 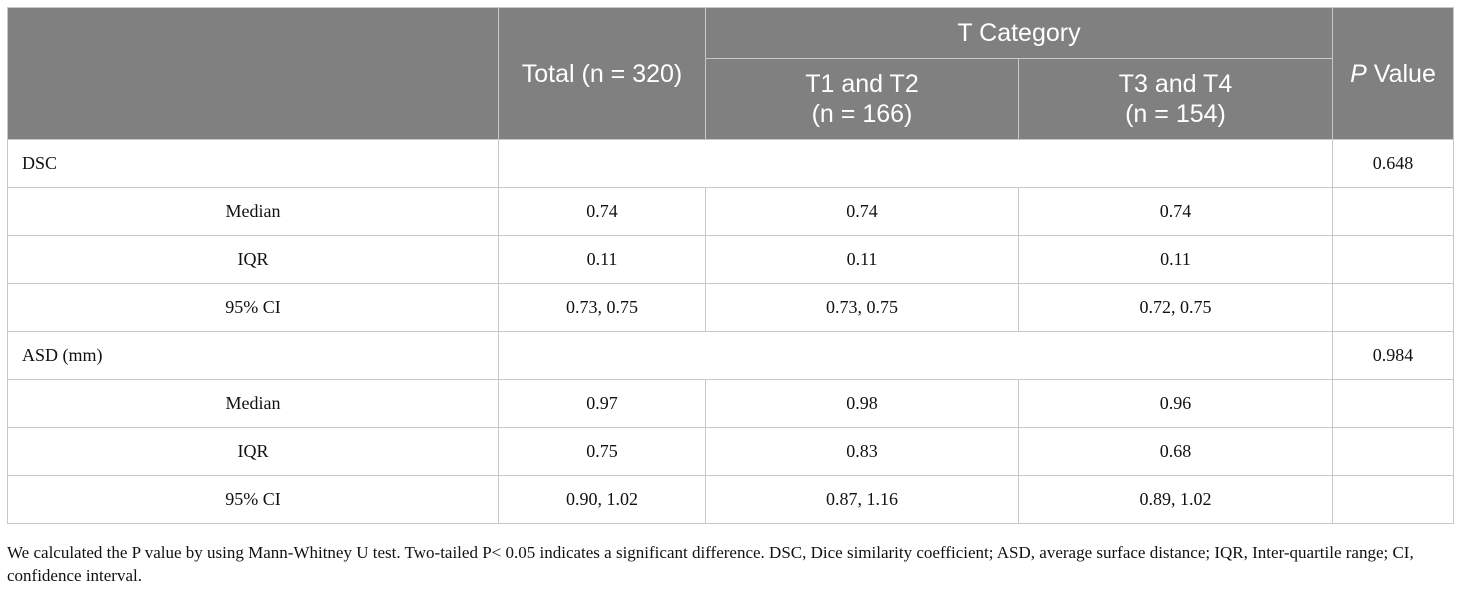 What do you see at coordinates (1175, 114) in the screenshot?
I see `header-t3-t4-n: (n = 154)` at bounding box center [1175, 114].